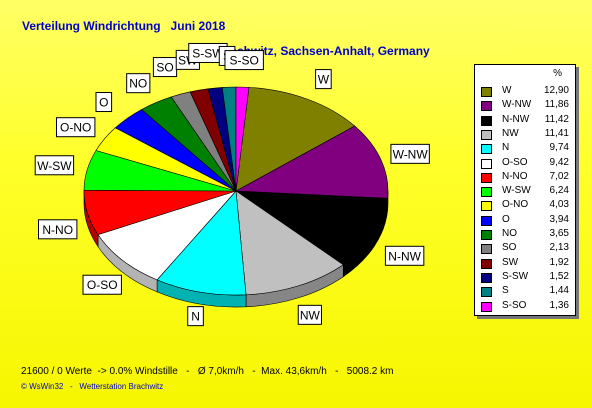  I want to click on svg-text: S-SO, so click(244, 61).